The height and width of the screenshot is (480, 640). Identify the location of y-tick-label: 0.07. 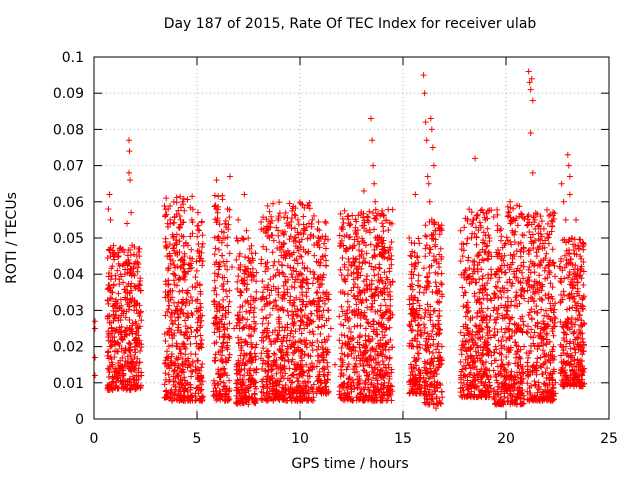
(68, 167).